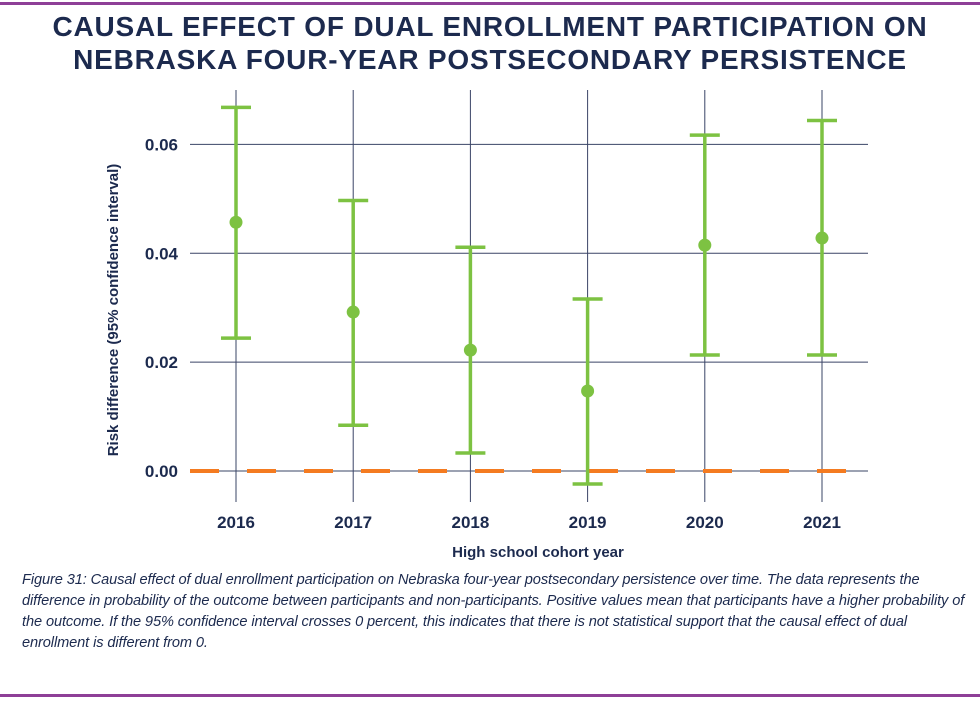  What do you see at coordinates (588, 391) in the screenshot?
I see `point-2019` at bounding box center [588, 391].